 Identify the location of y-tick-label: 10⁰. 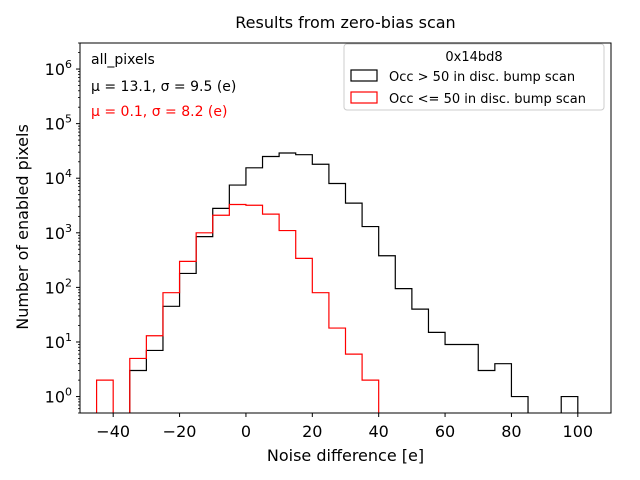
(58, 396).